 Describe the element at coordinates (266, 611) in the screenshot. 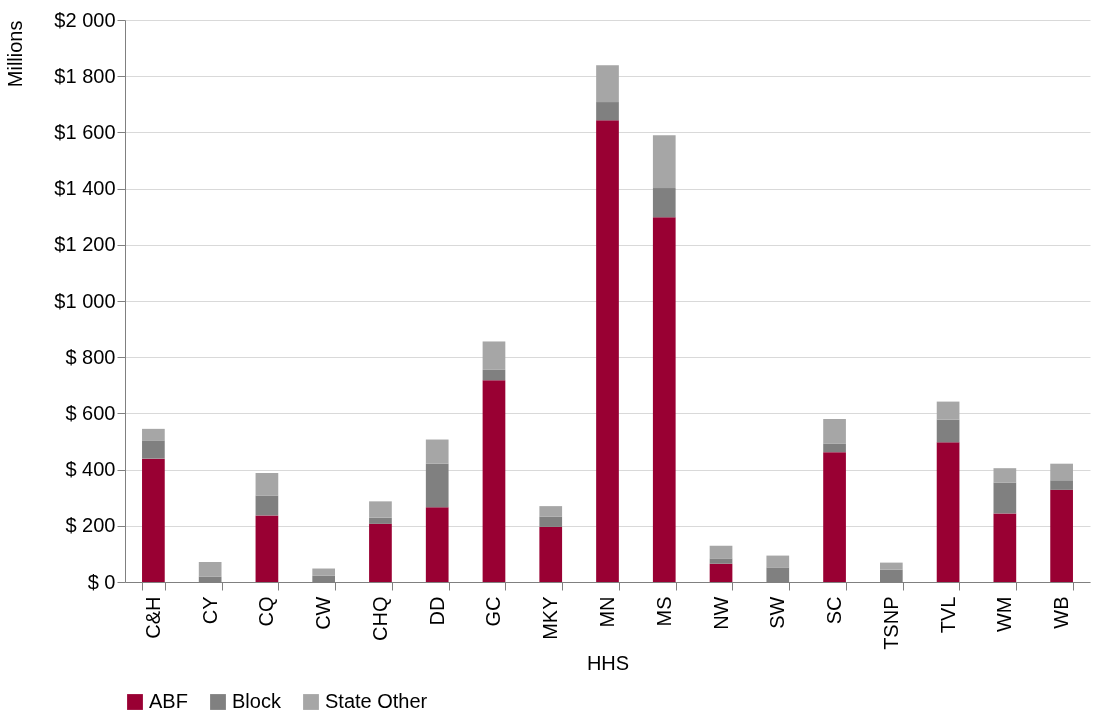

I see `x-tick-label: CQ` at that location.